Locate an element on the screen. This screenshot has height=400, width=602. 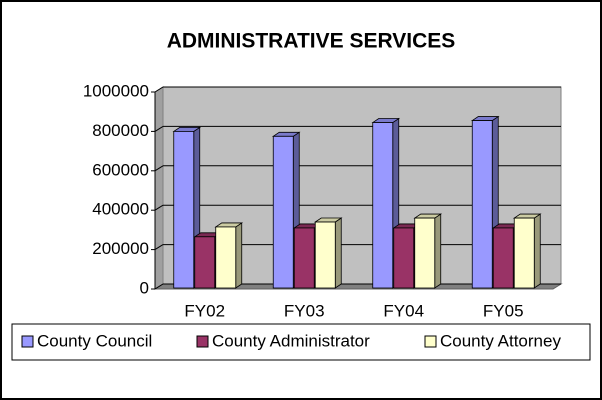
legend-box is located at coordinates (301, 342).